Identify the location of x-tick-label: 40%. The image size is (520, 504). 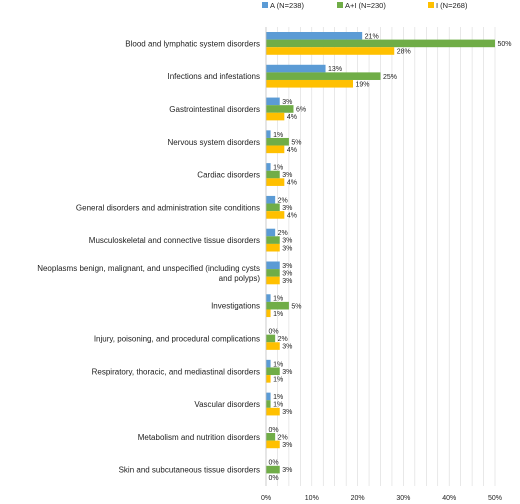
(449, 498).